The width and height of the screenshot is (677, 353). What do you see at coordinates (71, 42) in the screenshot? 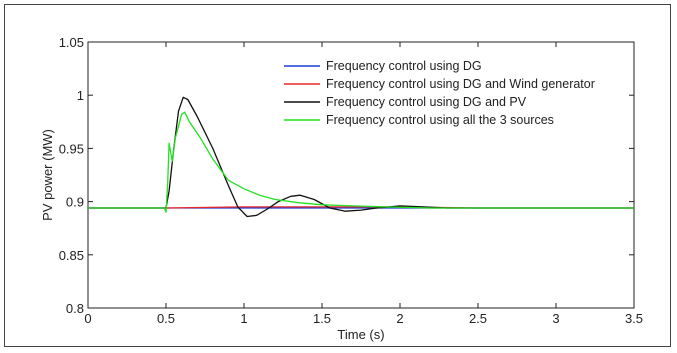
I see `y-tick-label: 1.05` at bounding box center [71, 42].